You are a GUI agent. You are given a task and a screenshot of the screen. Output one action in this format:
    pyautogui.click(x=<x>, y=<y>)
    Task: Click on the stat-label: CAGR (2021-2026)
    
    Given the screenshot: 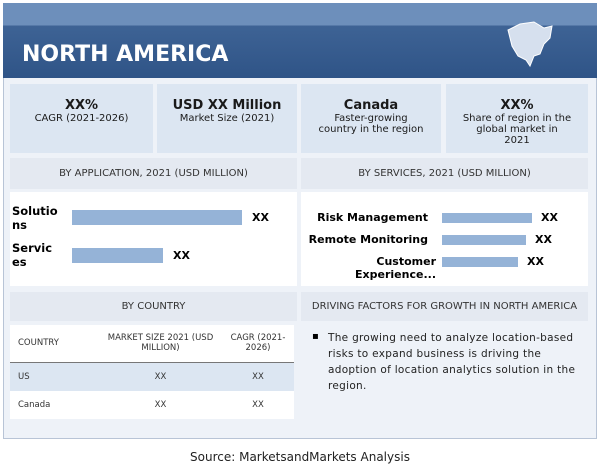 What is the action you would take?
    pyautogui.click(x=81, y=118)
    